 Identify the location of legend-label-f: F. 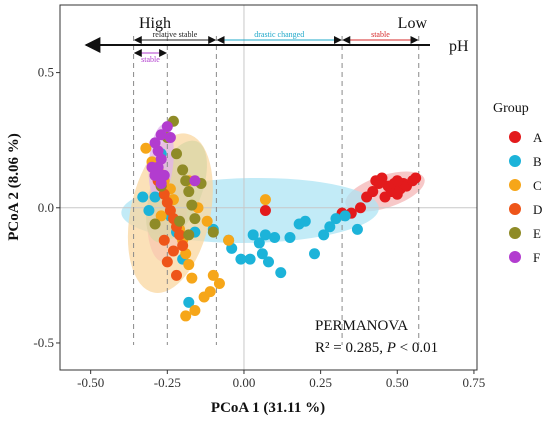
(536, 257).